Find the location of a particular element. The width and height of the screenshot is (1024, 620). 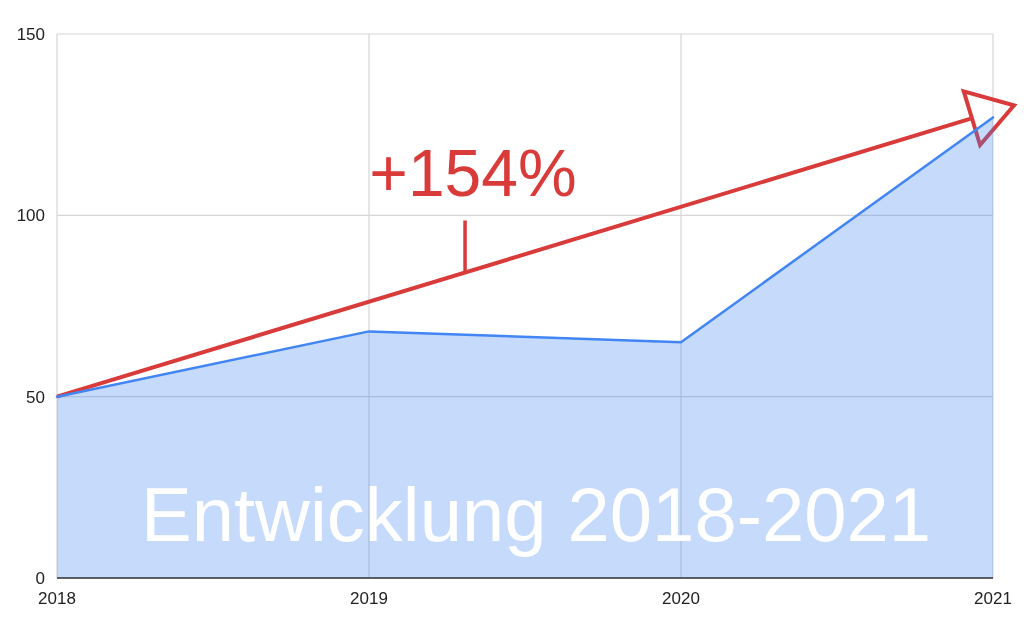

text: Entwicklung 2018-2021 is located at coordinates (536, 514).